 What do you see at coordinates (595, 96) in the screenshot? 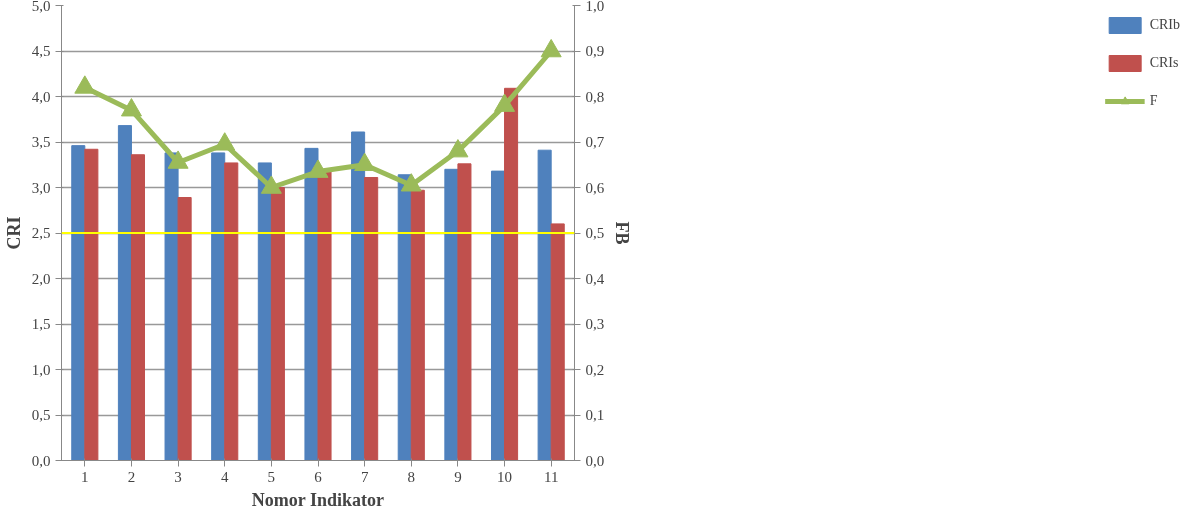
I see `y2-tick-label: 0,8` at bounding box center [595, 96].